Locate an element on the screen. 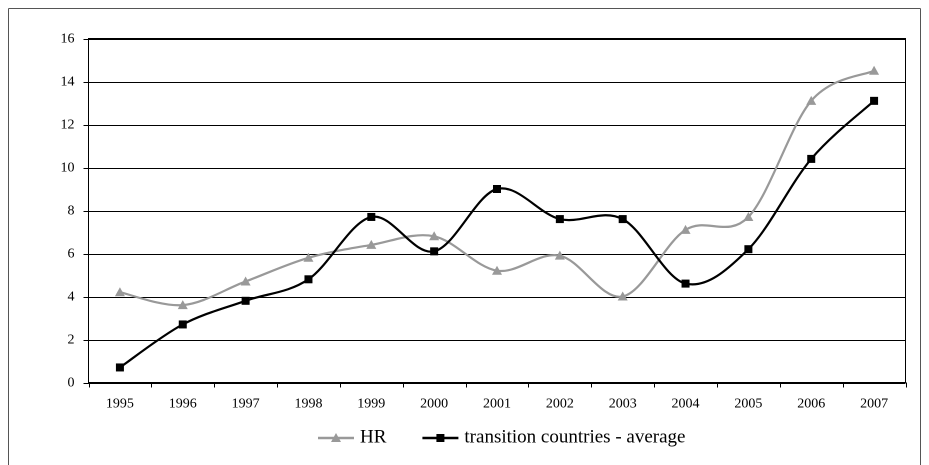 The width and height of the screenshot is (929, 465). x-tick-label: 1998 is located at coordinates (308, 404).